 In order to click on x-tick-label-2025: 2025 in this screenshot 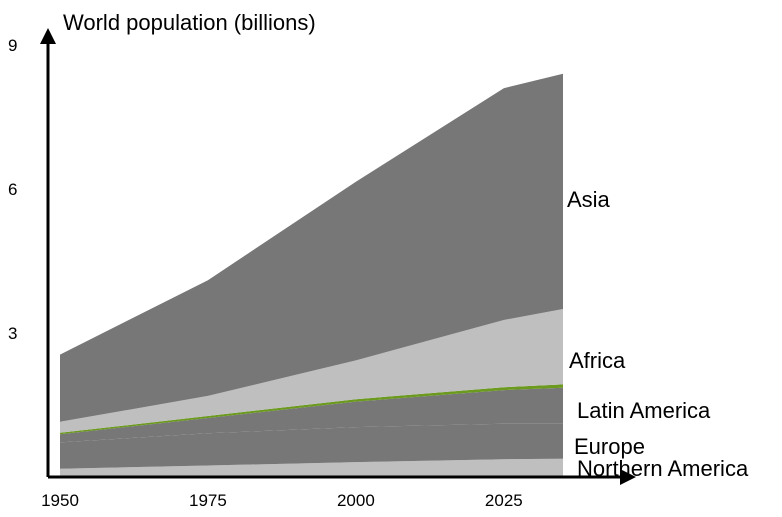, I will do `click(504, 500)`.